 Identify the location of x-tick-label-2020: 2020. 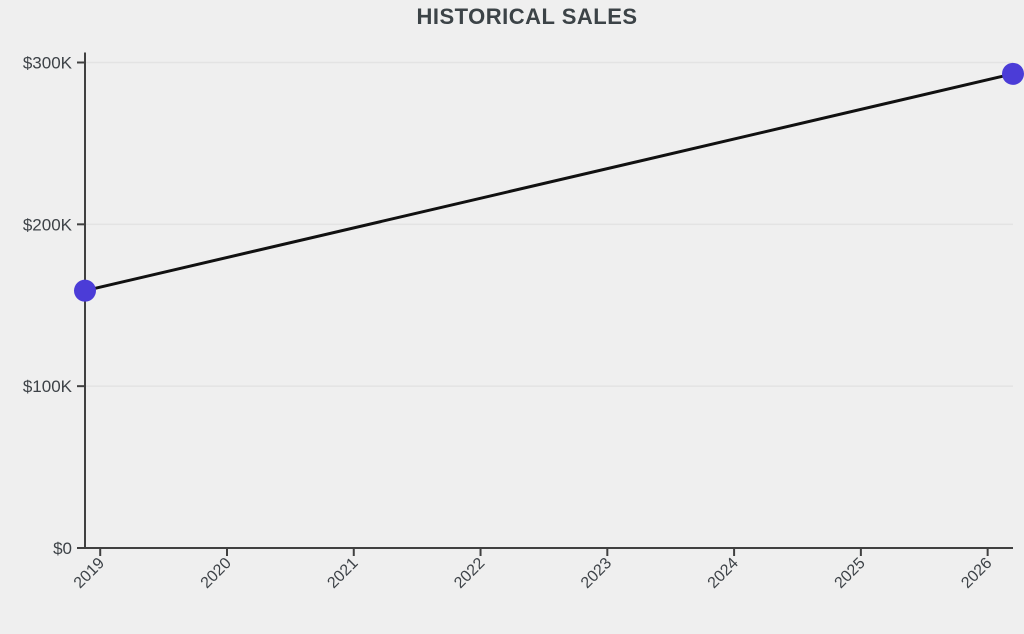
(216, 573).